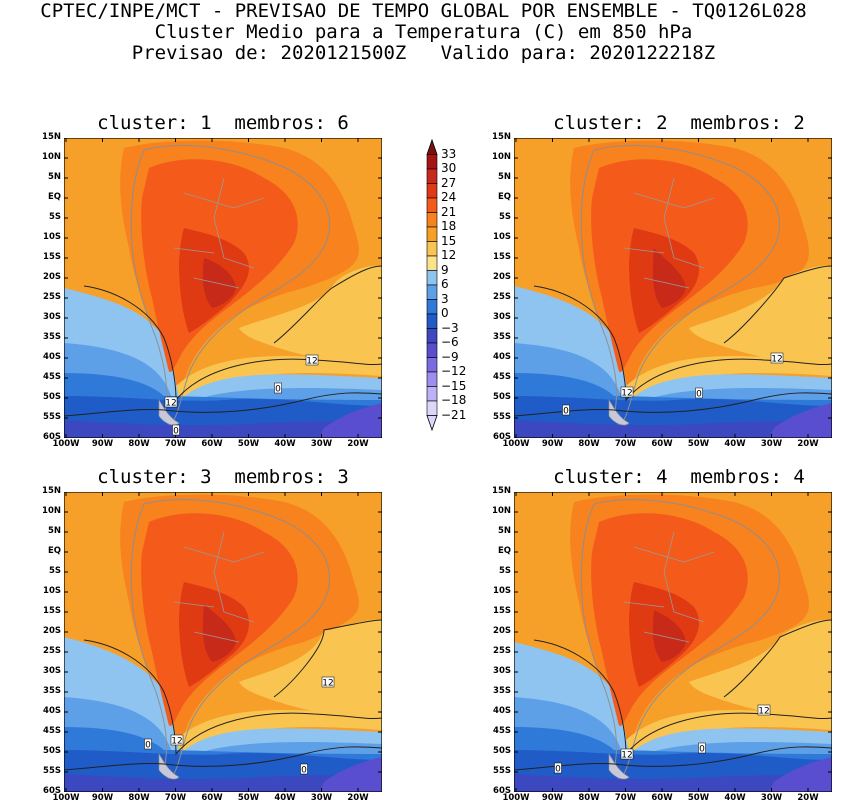  I want to click on colorbar-tick-label: 30, so click(449, 168).